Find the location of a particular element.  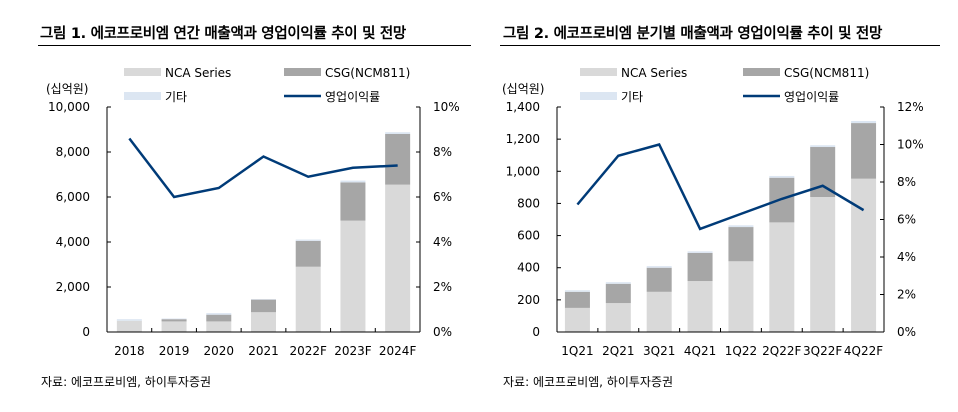

legend-label: 기타 is located at coordinates (632, 97).